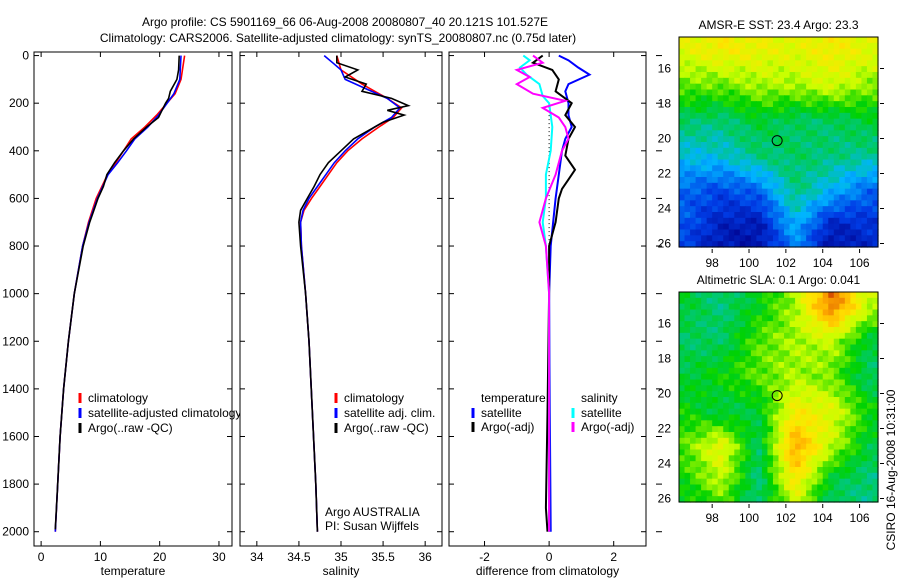 The image size is (900, 580). What do you see at coordinates (341, 571) in the screenshot?
I see `x-axis-label: salinity` at bounding box center [341, 571].